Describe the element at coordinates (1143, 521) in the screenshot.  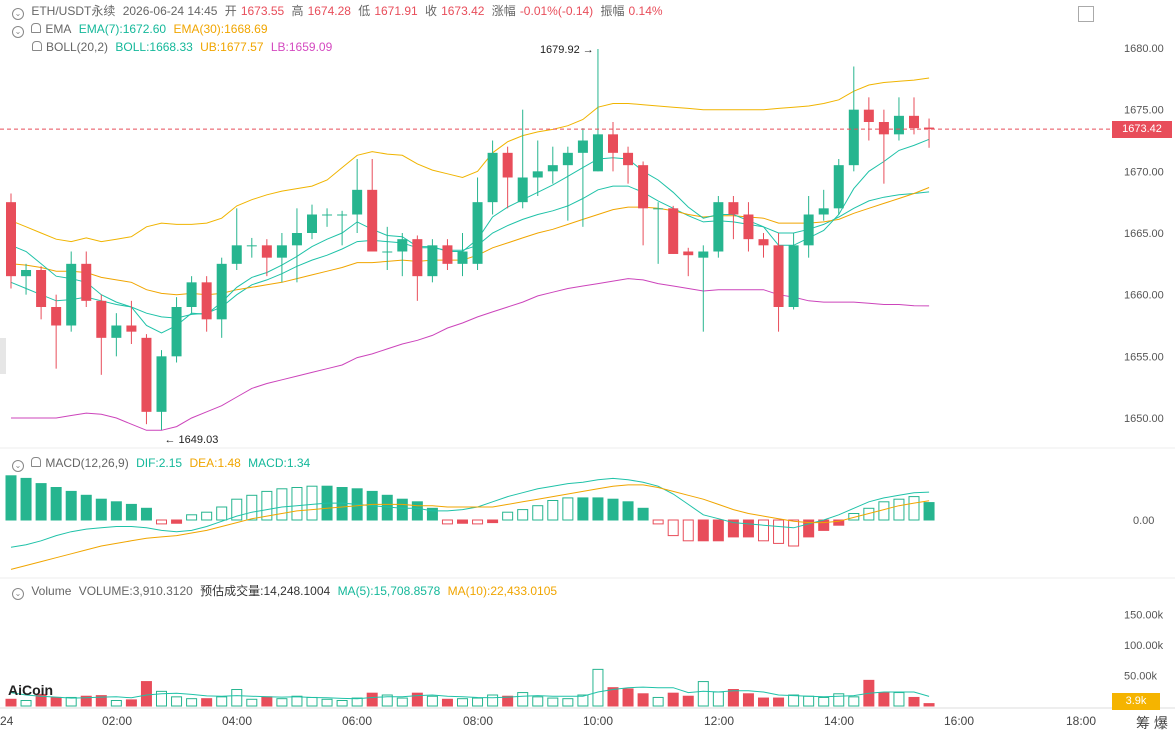
I see `macd-tick-label: 0.00` at that location.